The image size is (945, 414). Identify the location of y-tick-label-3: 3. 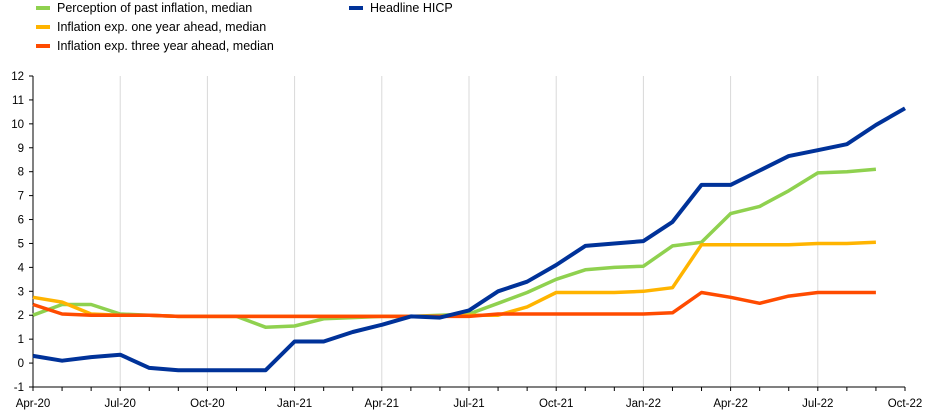
(21, 292).